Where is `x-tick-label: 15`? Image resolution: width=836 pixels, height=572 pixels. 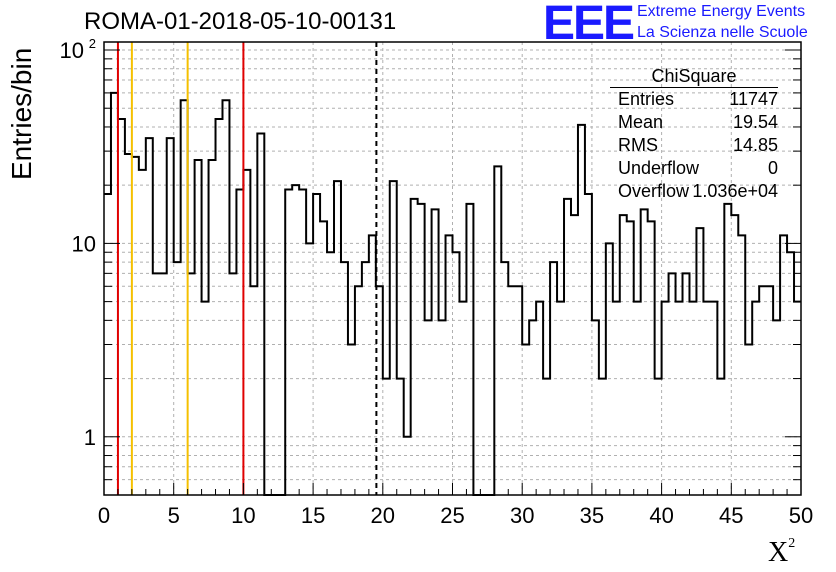 x-tick-label: 15 is located at coordinates (313, 515).